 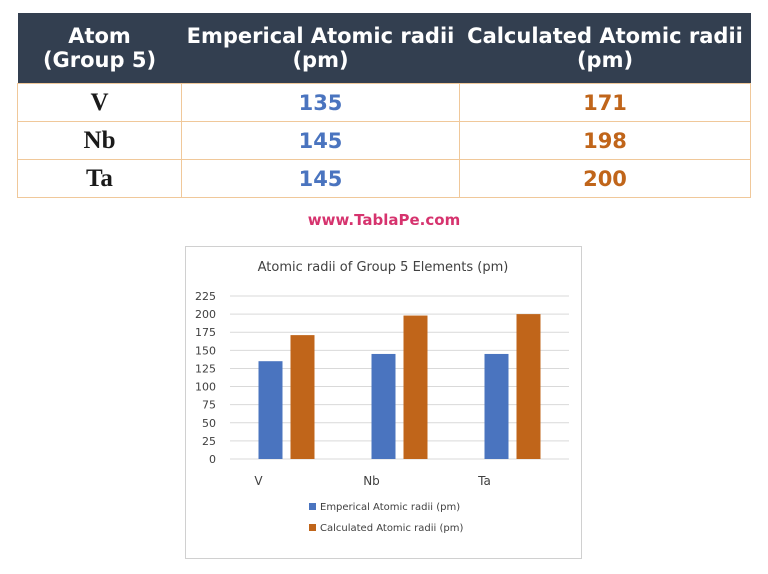 What do you see at coordinates (205, 350) in the screenshot?
I see `y-tick-label: 150` at bounding box center [205, 350].